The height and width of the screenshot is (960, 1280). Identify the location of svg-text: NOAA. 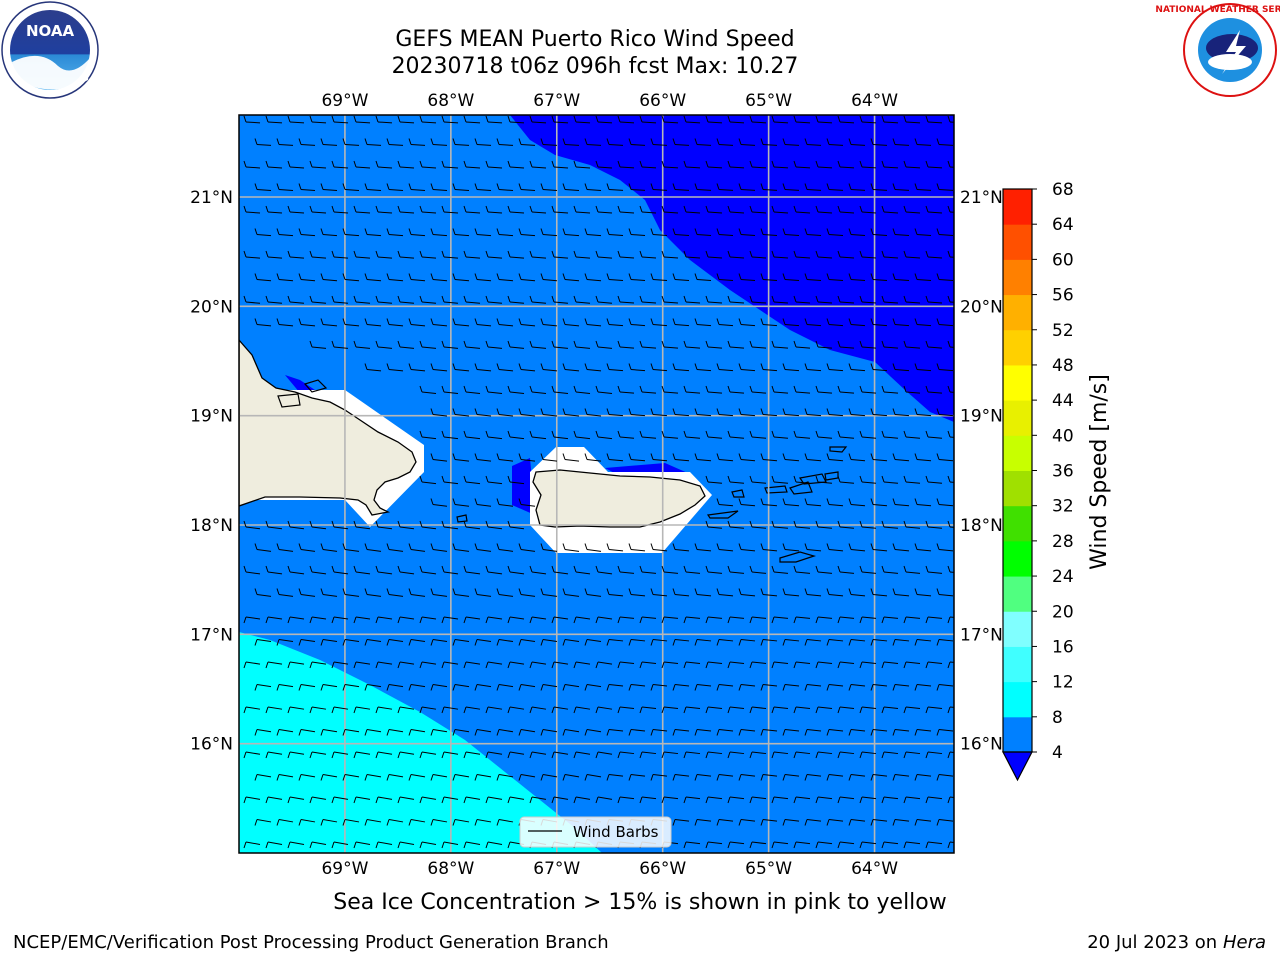
(50, 31).